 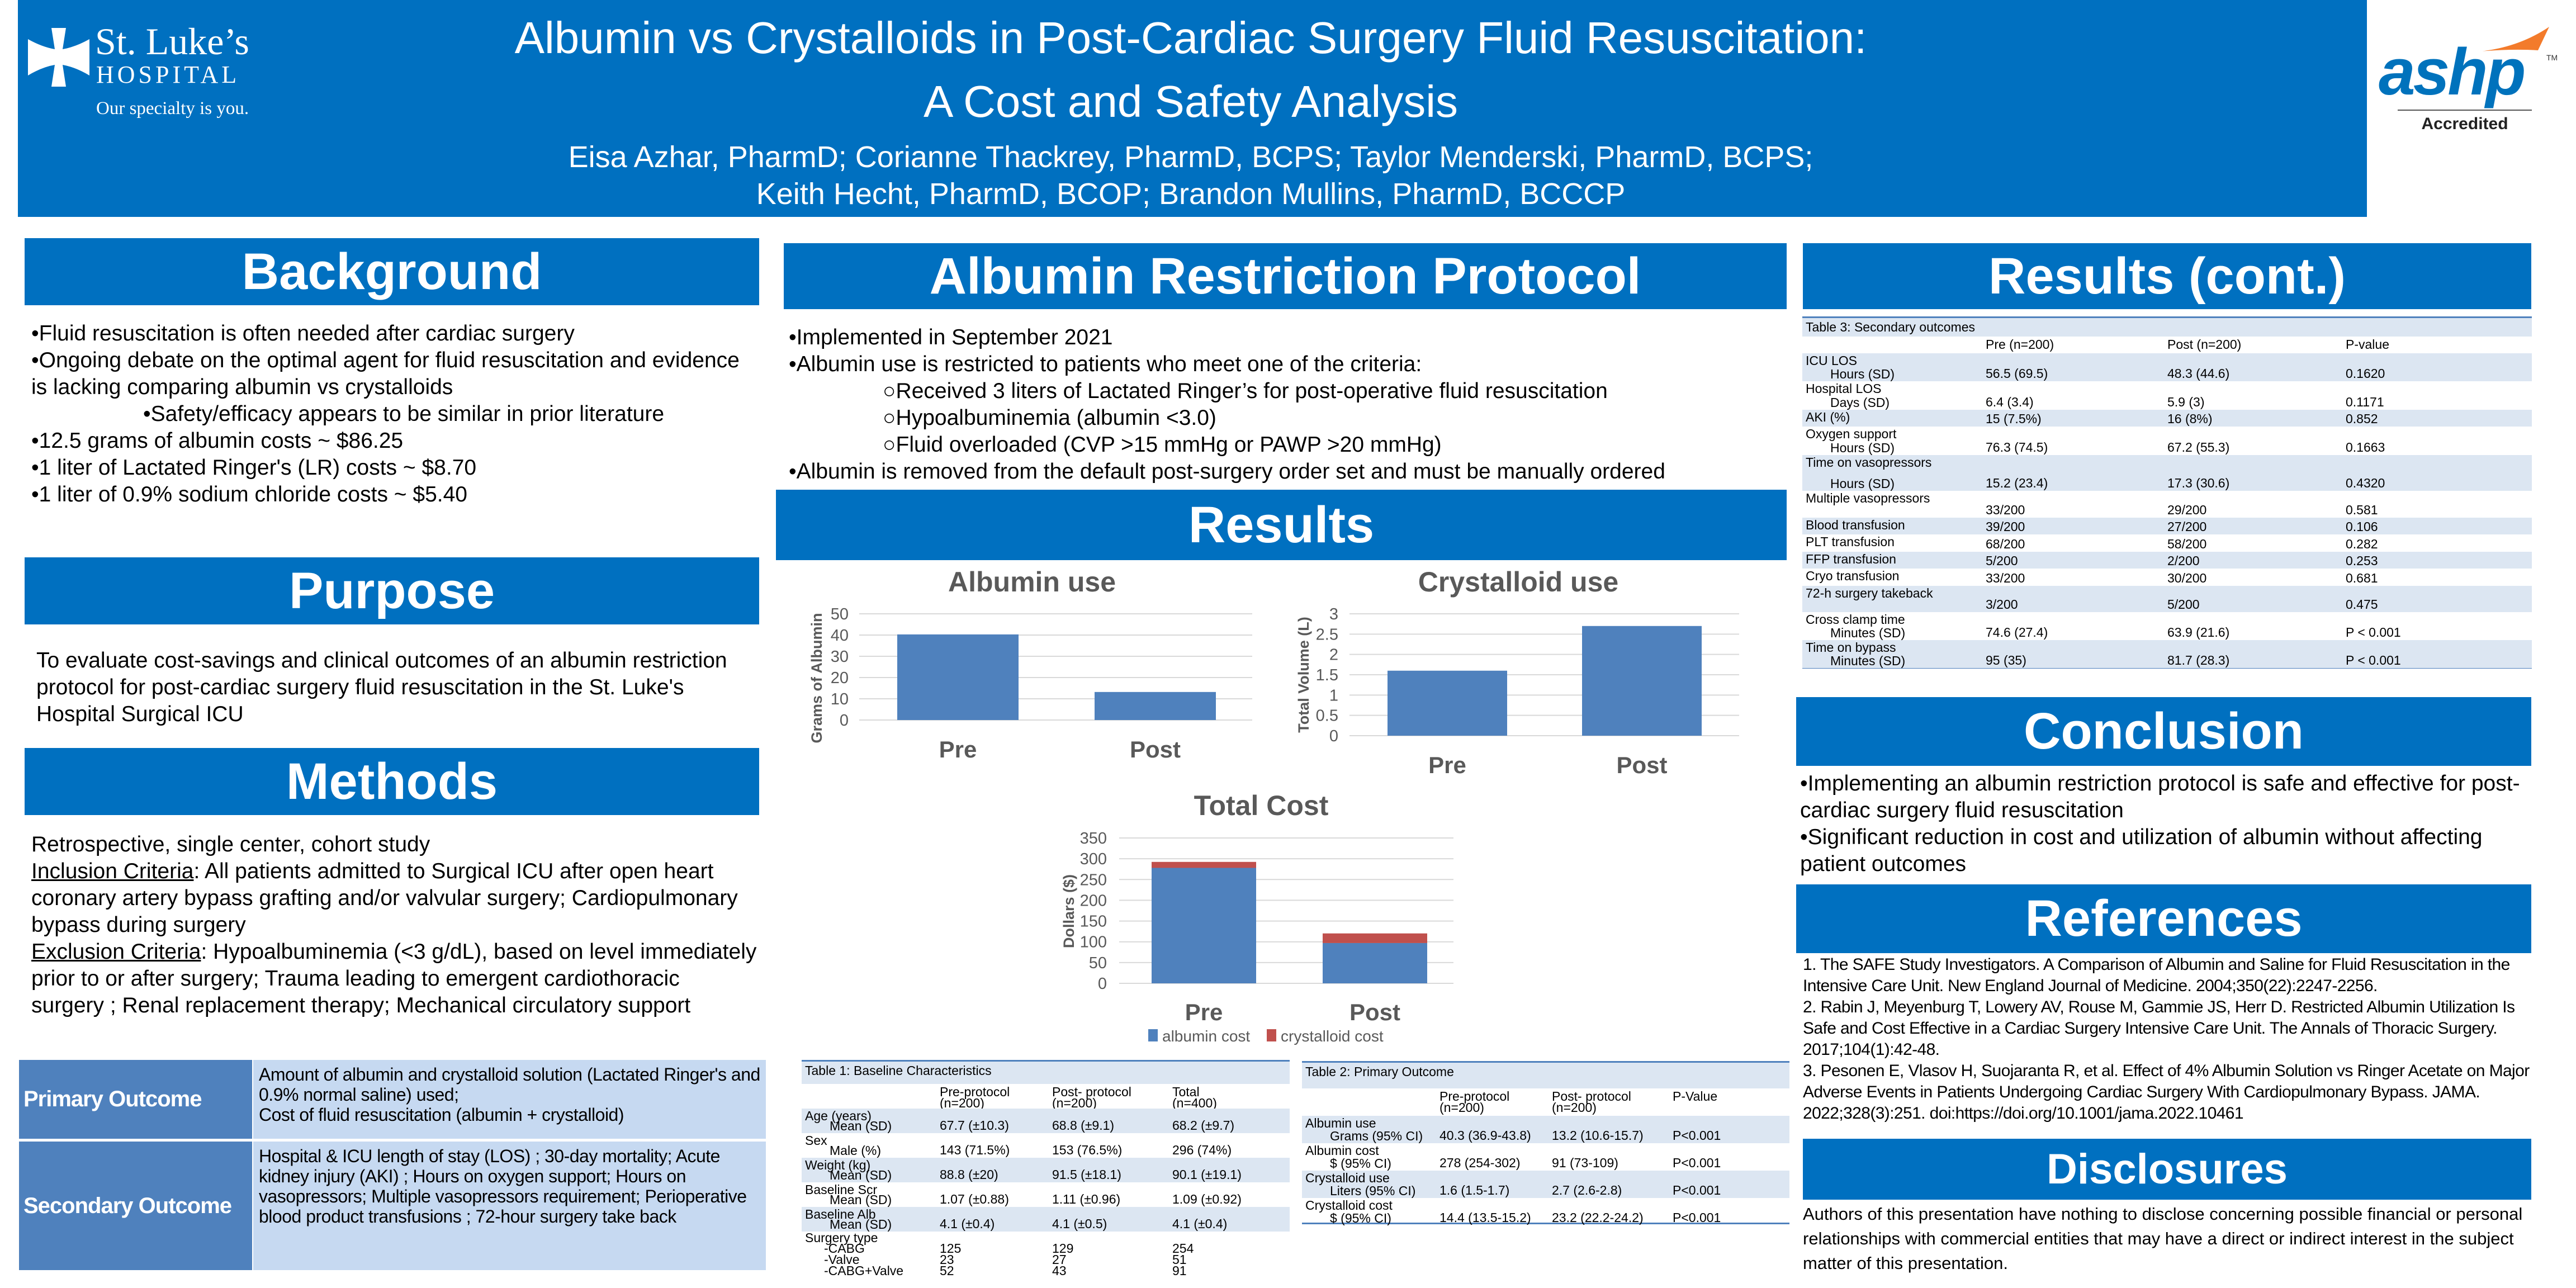 What do you see at coordinates (2365, 402) in the screenshot?
I see `table-cell: 0.1171` at bounding box center [2365, 402].